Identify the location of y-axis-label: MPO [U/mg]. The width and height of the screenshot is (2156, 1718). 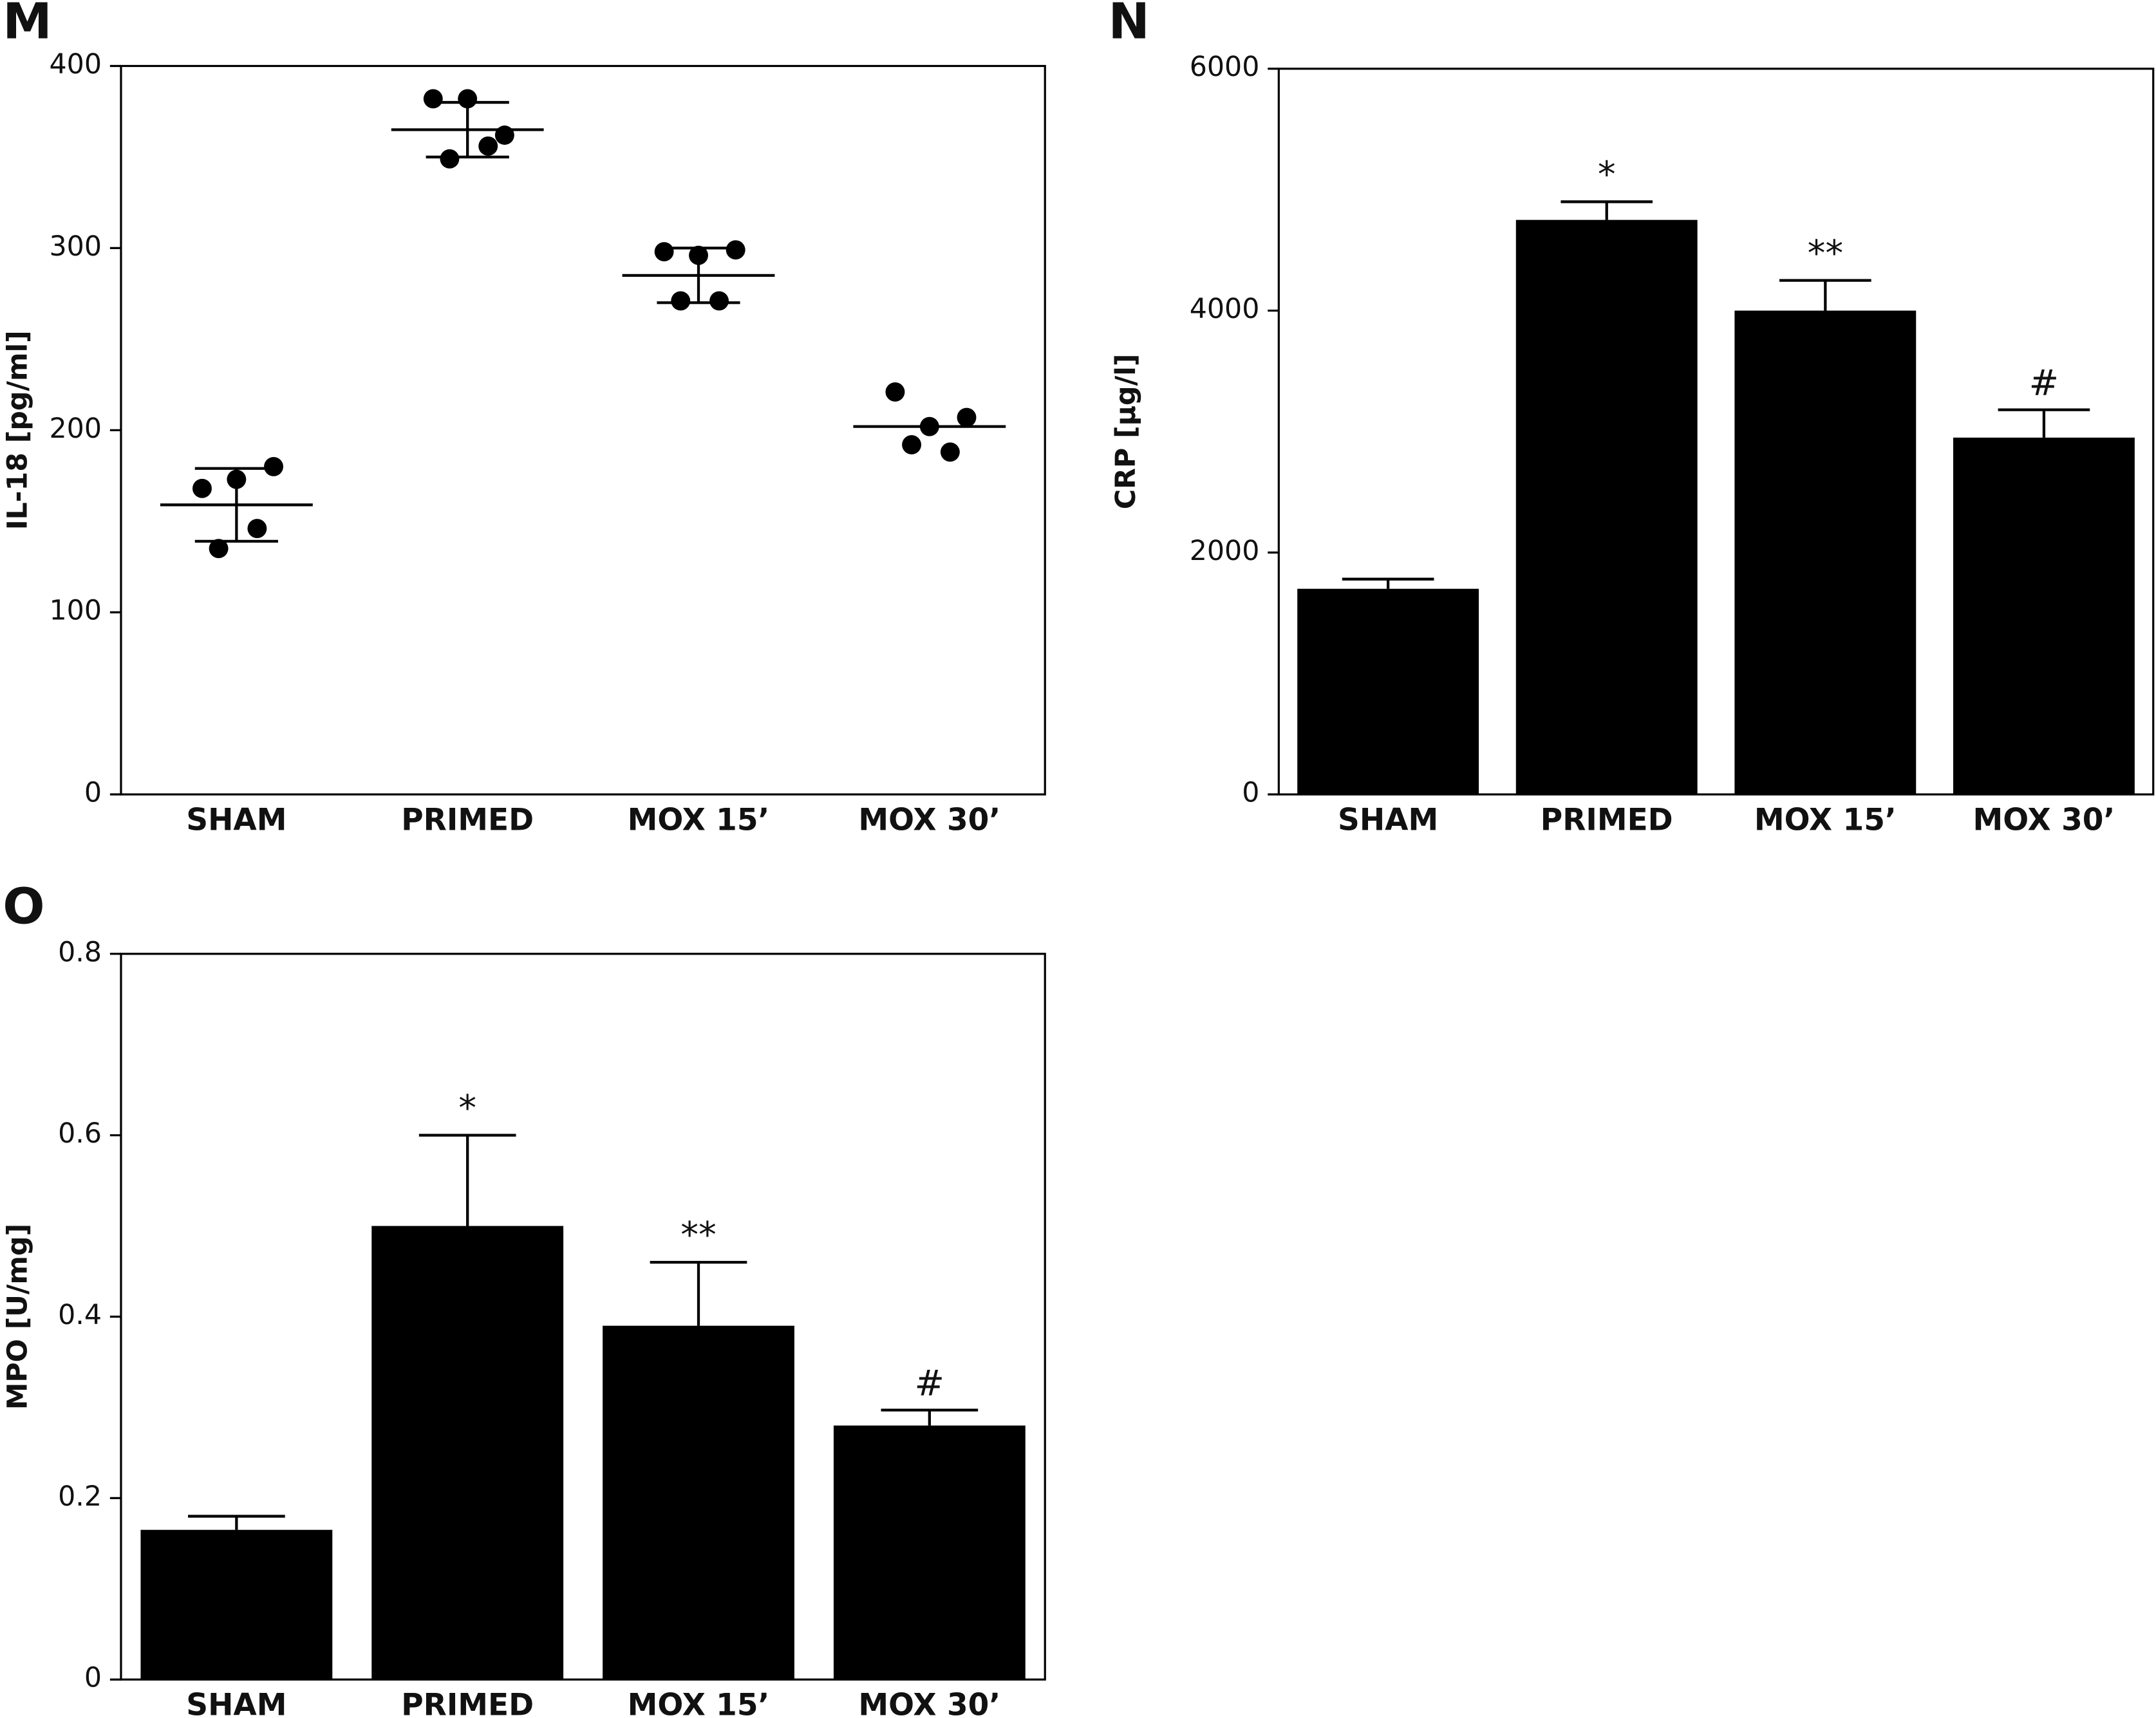
(17, 1317).